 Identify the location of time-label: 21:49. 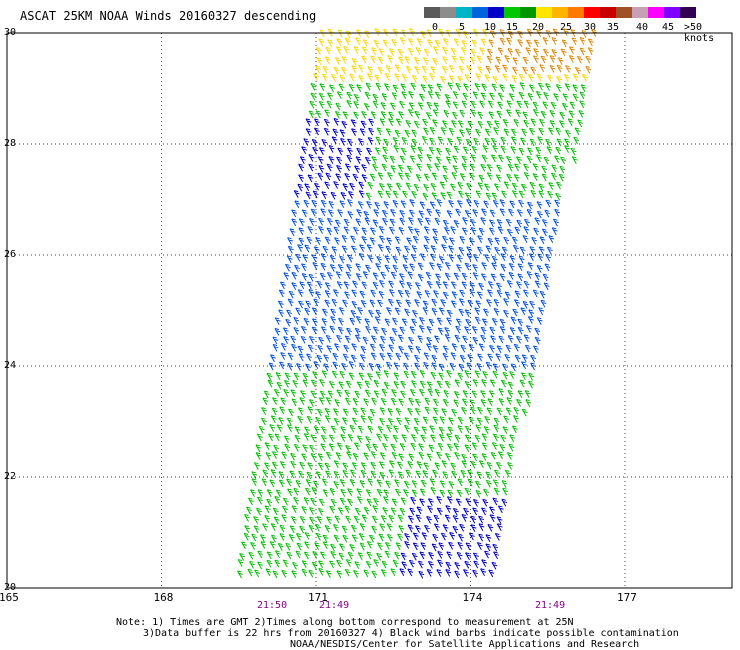
(334, 605).